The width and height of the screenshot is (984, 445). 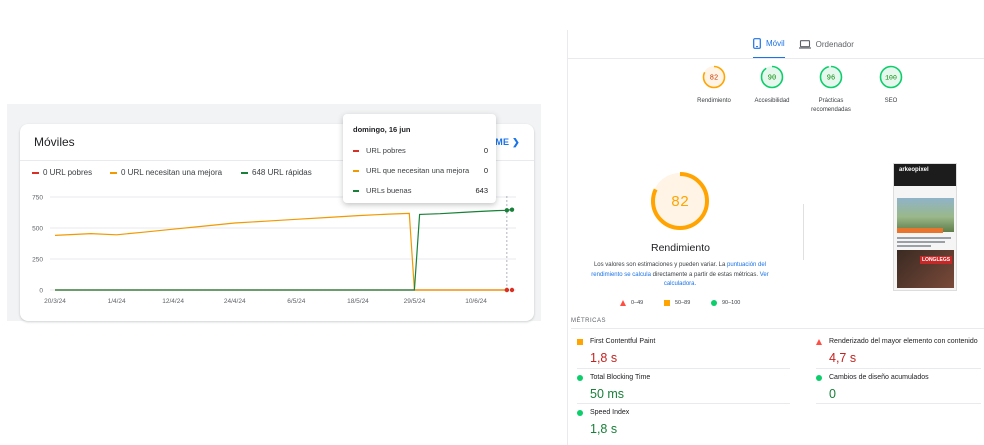 What do you see at coordinates (37, 260) in the screenshot?
I see `y-tick-label: 250` at bounding box center [37, 260].